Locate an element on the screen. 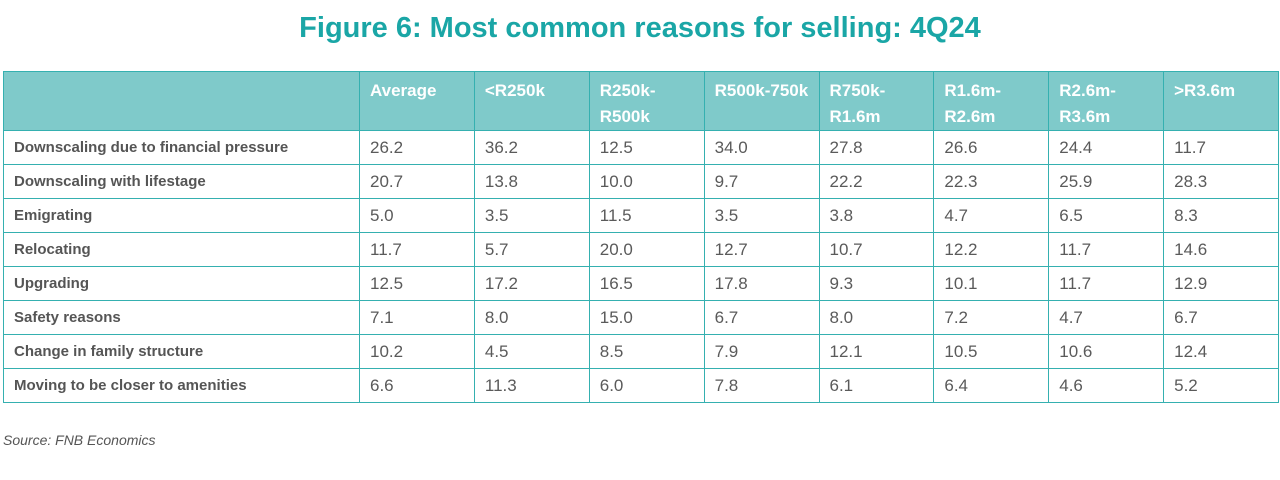  table-cell: 8.5 is located at coordinates (646, 351).